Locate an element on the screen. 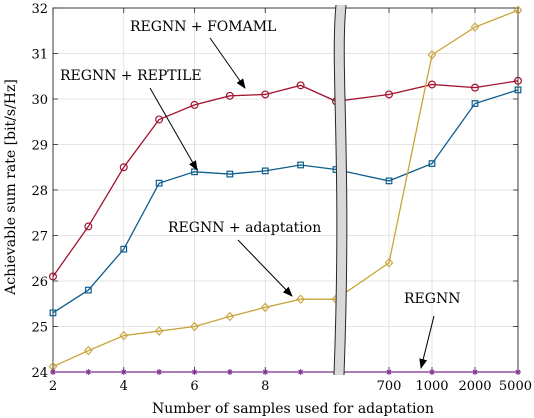 This screenshot has height=418, width=534. annotation-label: REGNN is located at coordinates (432, 299).